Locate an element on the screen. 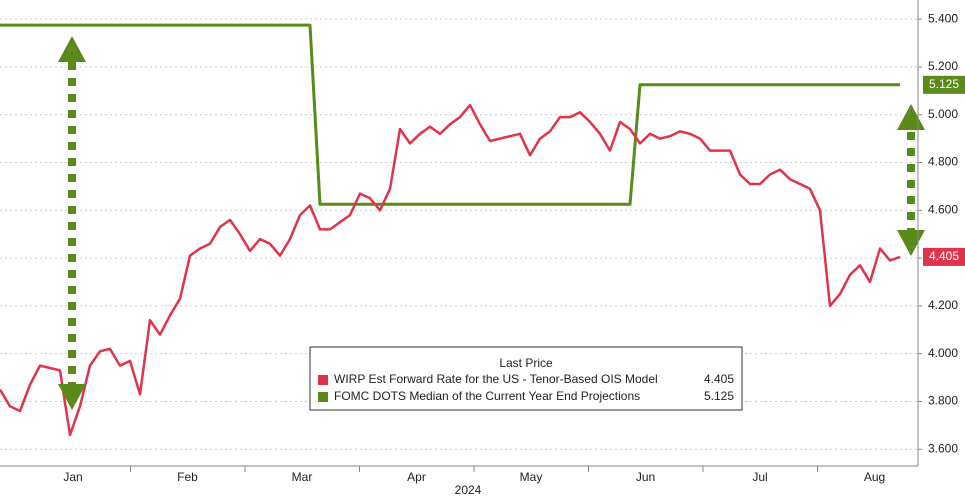 The width and height of the screenshot is (965, 501). y-tick-label: 4.600 is located at coordinates (943, 209).